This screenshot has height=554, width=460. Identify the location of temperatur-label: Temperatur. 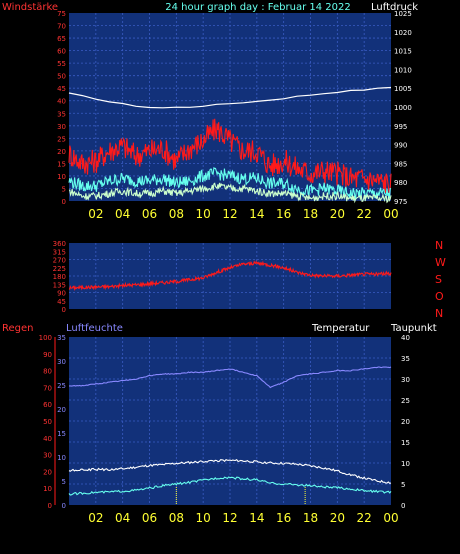
(340, 328).